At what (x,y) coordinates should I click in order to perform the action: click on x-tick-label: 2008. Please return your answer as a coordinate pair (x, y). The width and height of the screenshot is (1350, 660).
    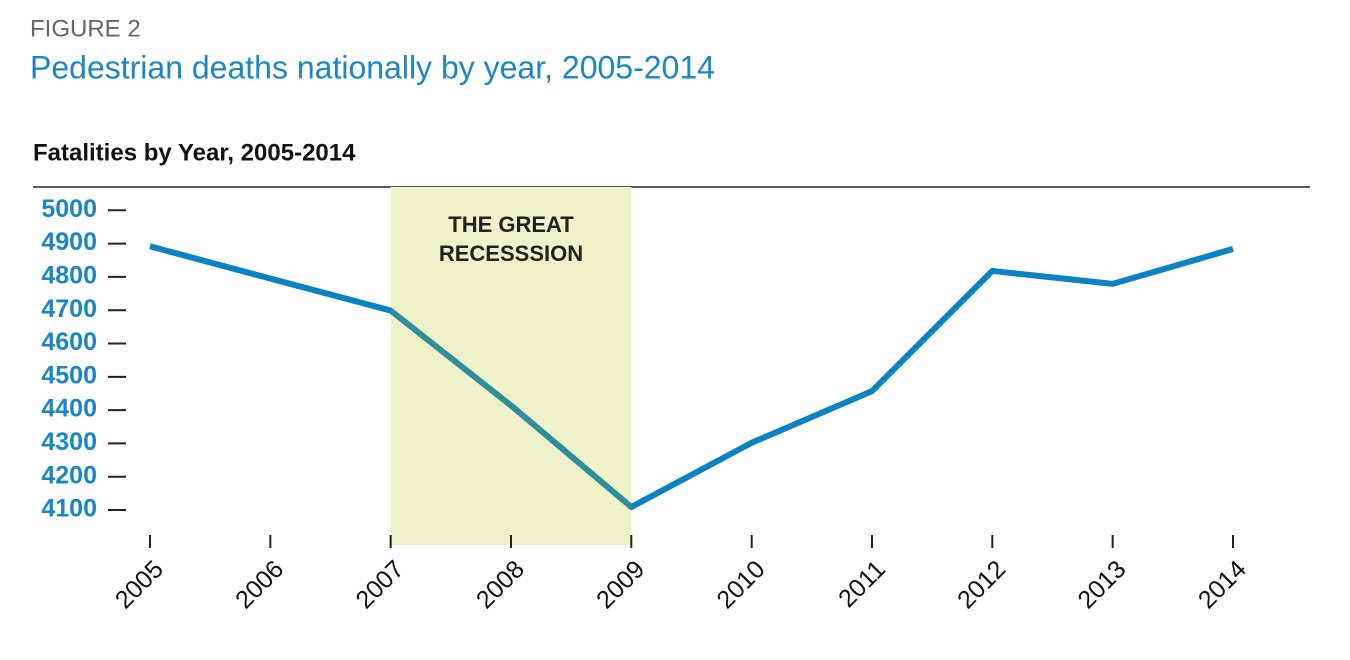
    Looking at the image, I should click on (500, 584).